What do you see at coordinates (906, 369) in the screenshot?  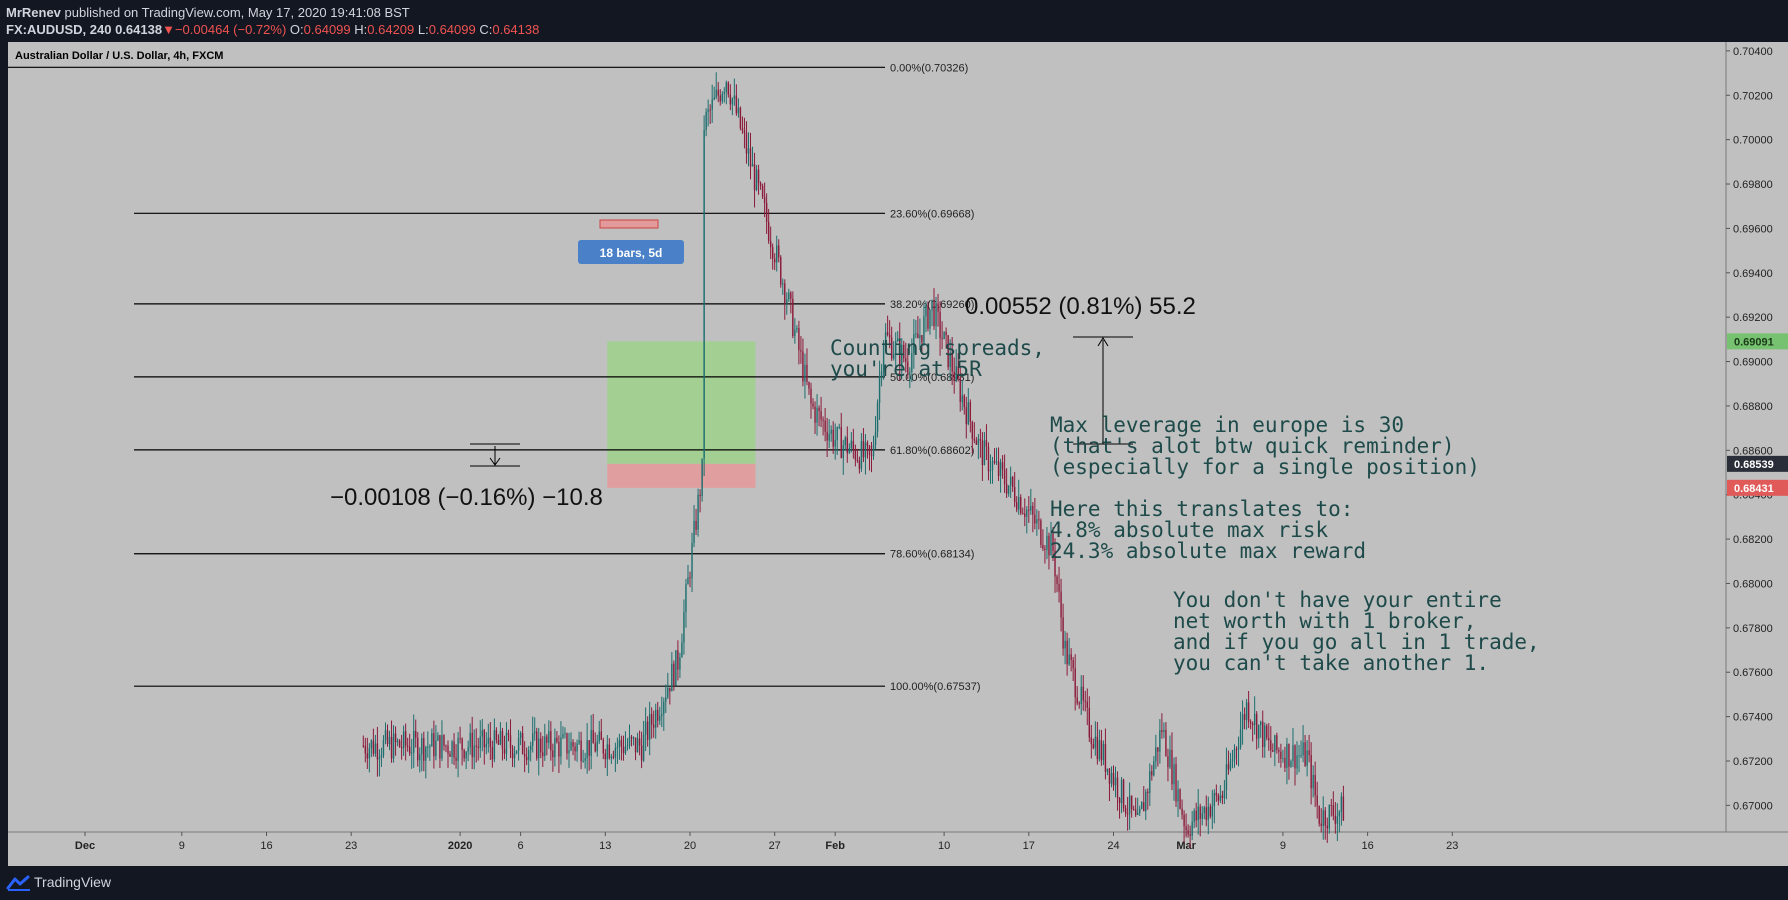 I see `annotation-line: you're at 5R` at bounding box center [906, 369].